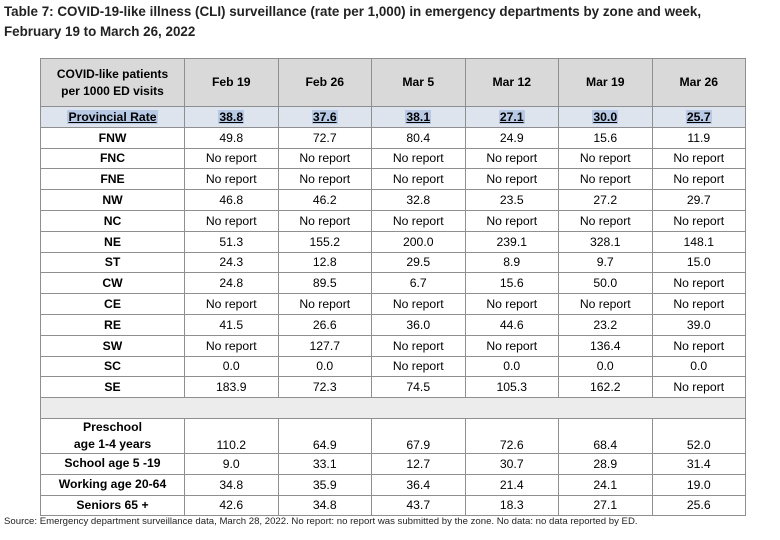 The image size is (780, 540). Describe the element at coordinates (605, 82) in the screenshot. I see `header-week: Mar 19` at that location.